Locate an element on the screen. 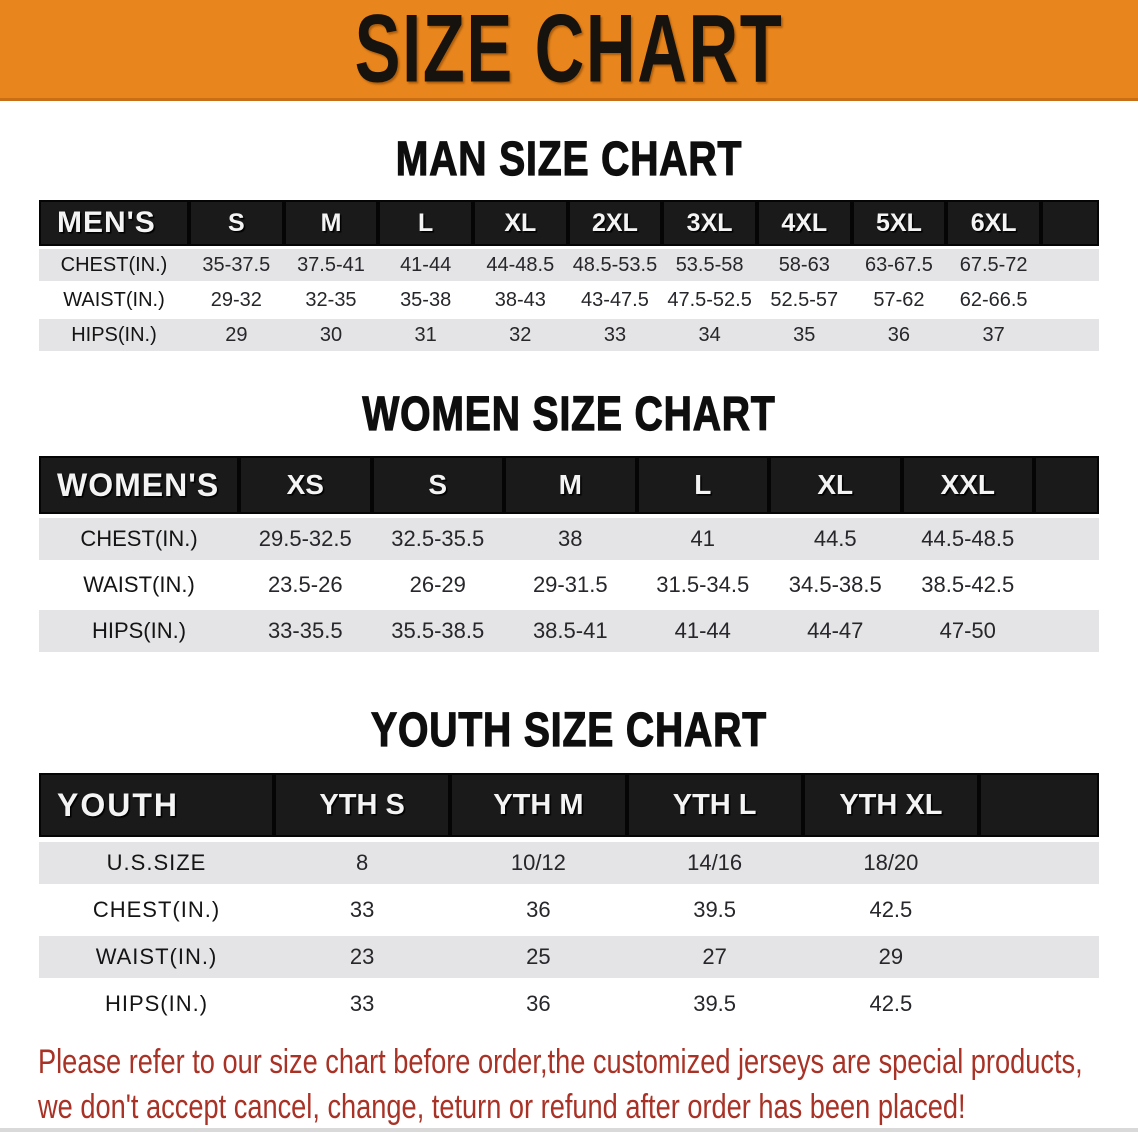  measurement-cell: 35-38 is located at coordinates (425, 300).